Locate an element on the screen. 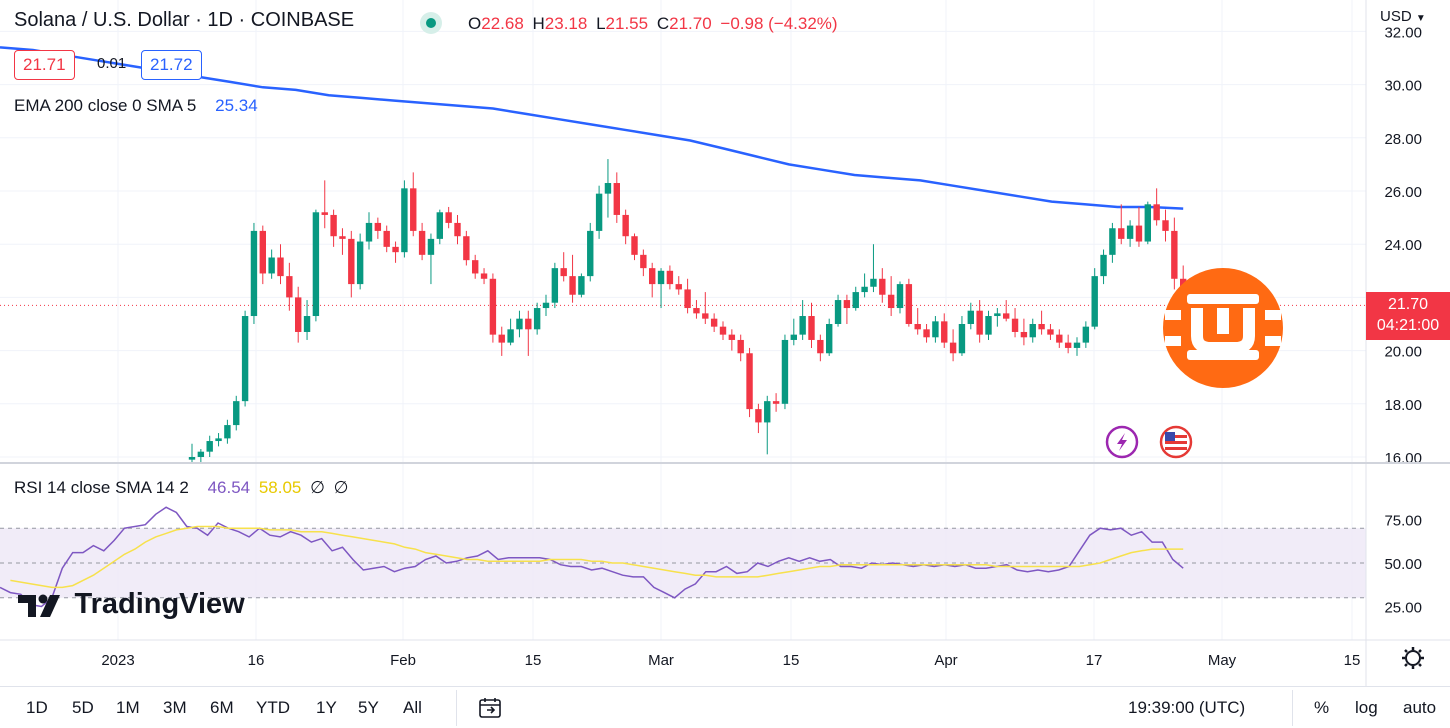 The width and height of the screenshot is (1450, 728). high-value: 23.18 is located at coordinates (566, 23).